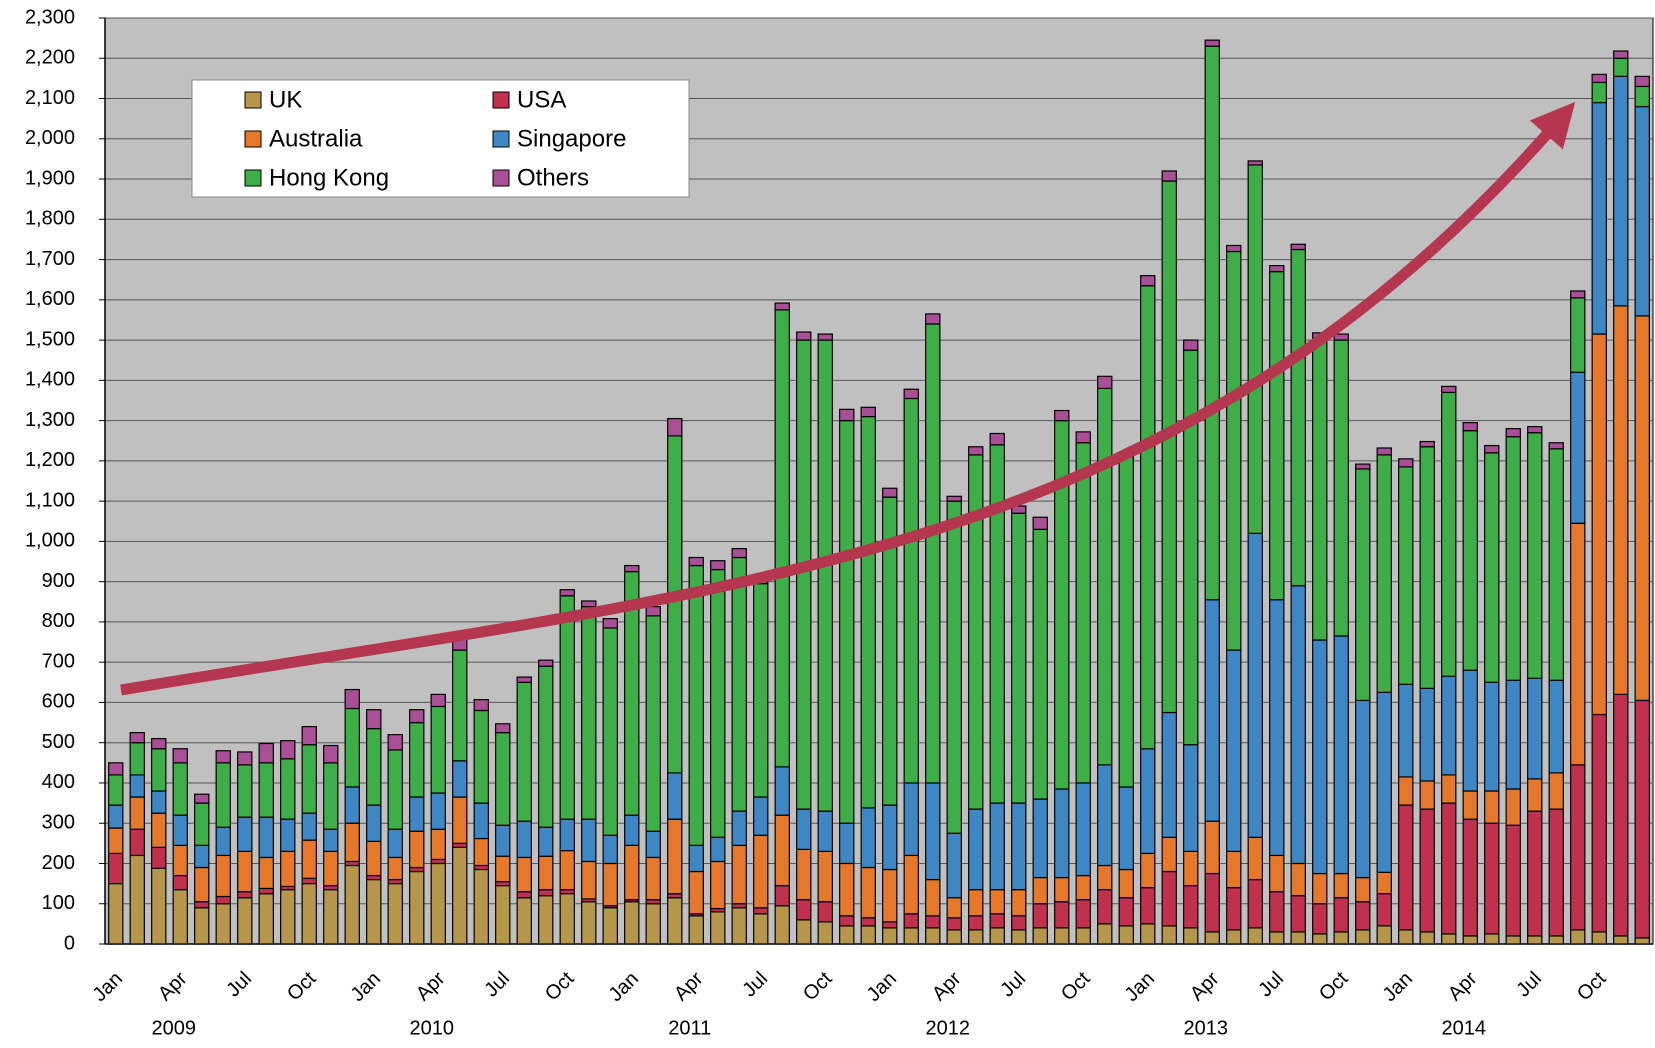 The image size is (1655, 1048). What do you see at coordinates (1529, 985) in the screenshot?
I see `x-tick-label: Jul` at bounding box center [1529, 985].